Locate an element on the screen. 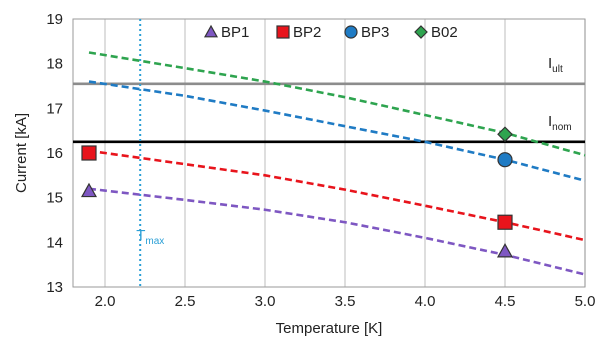 The height and width of the screenshot is (337, 599). reference-label-max: Tmax is located at coordinates (150, 237).